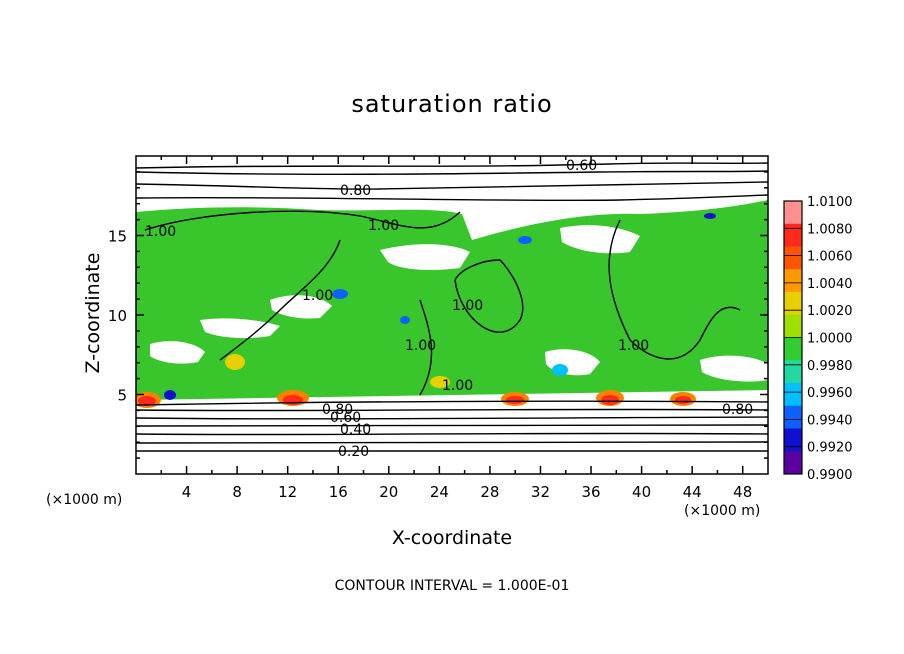  I want to click on x-tick-label: 4, so click(187, 492).